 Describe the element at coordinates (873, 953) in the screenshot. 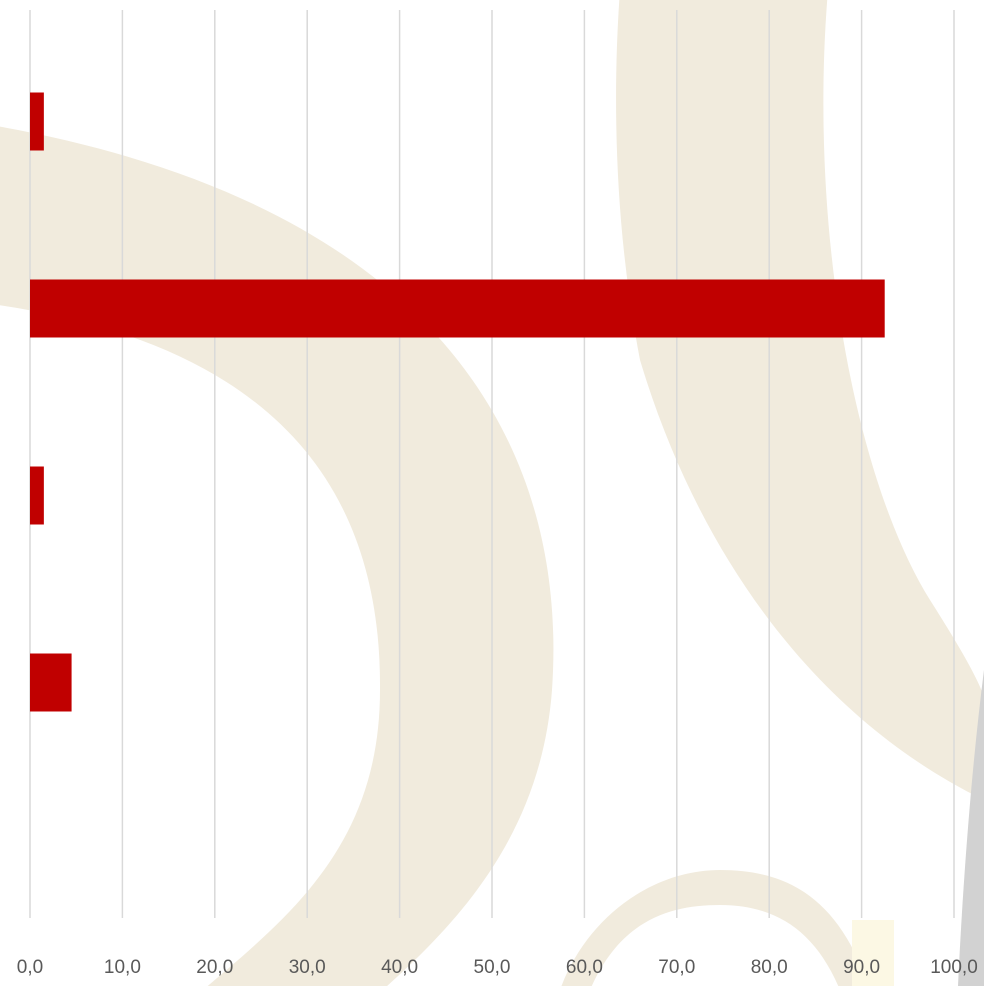

I see `watermark-block-accent` at that location.